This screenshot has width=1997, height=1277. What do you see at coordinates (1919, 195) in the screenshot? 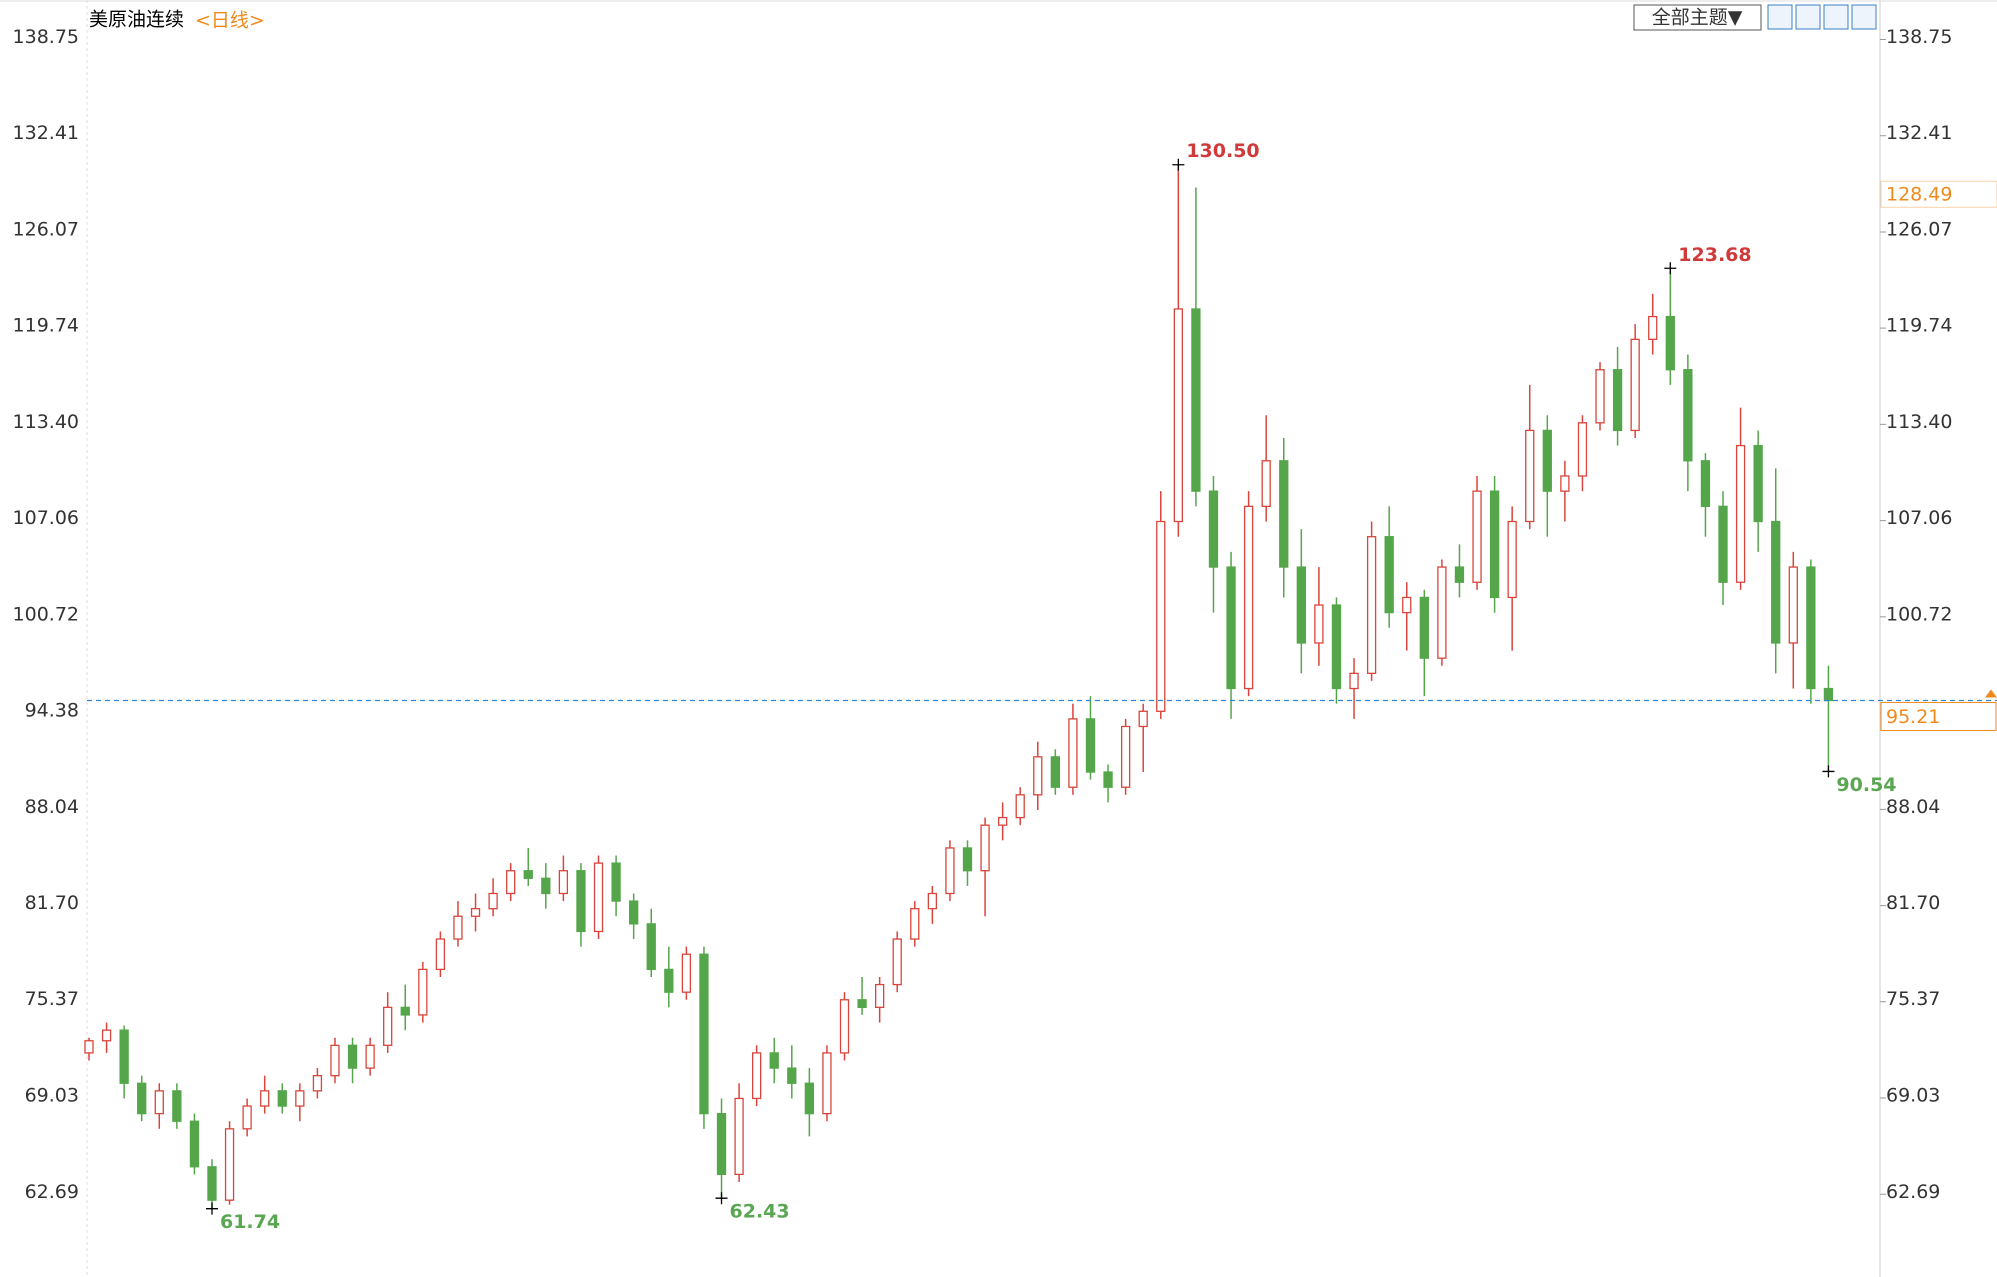
I see `marker-price-label: 128.49` at bounding box center [1919, 195].